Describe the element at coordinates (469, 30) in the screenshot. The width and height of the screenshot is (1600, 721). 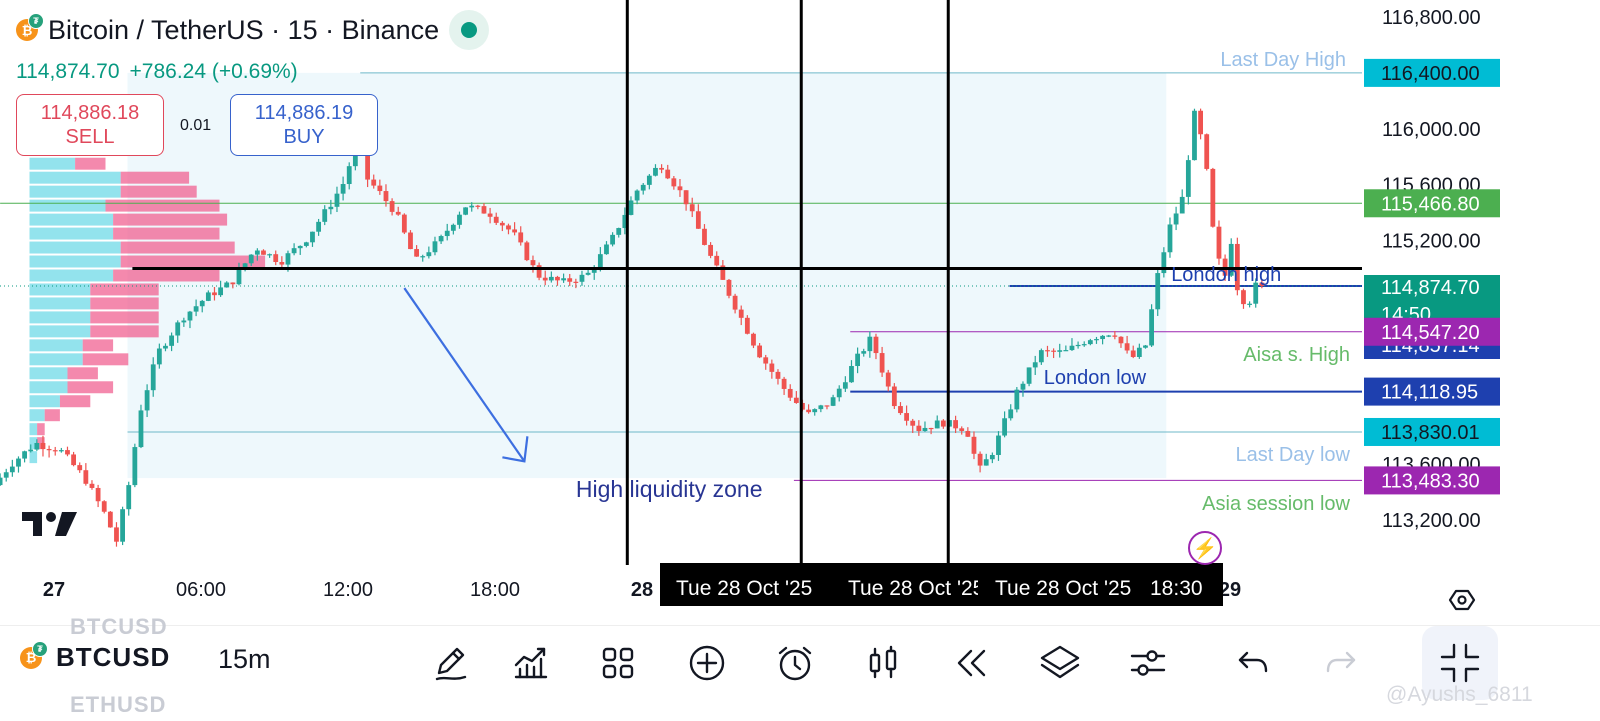
I see `market-open-indicator` at that location.